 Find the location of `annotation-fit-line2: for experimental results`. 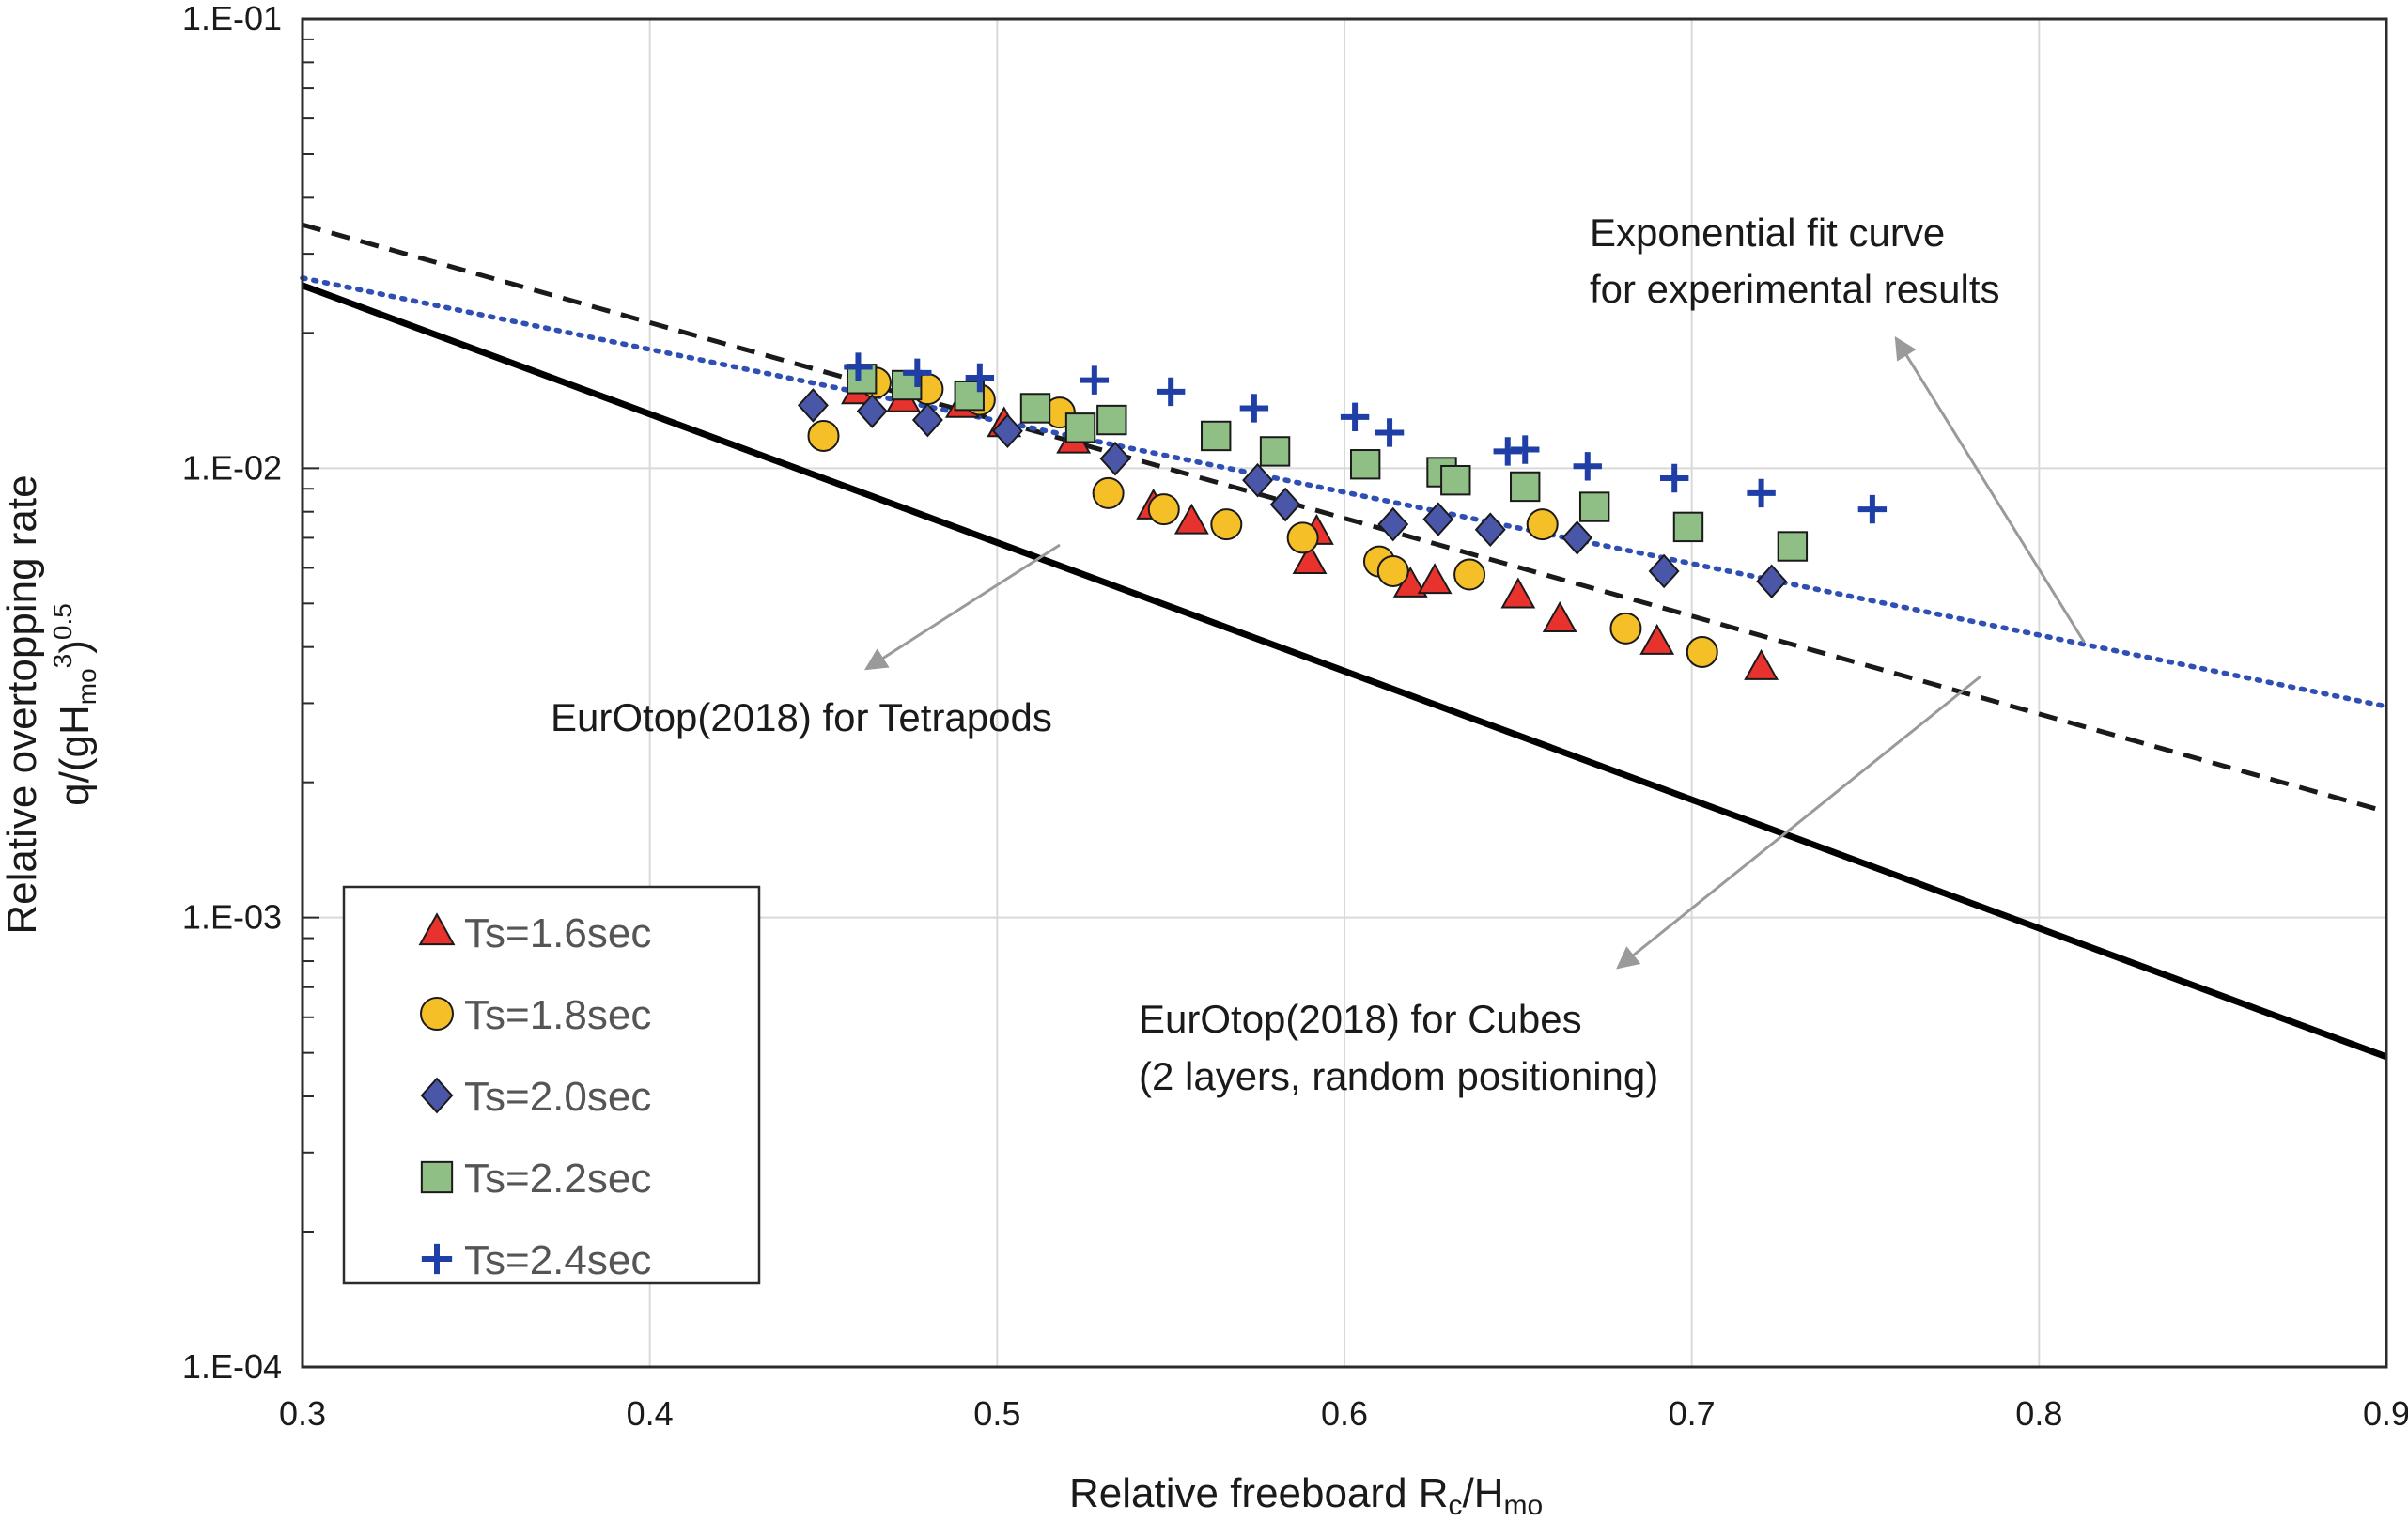

annotation-fit-line2: for experimental results is located at coordinates (1795, 289).